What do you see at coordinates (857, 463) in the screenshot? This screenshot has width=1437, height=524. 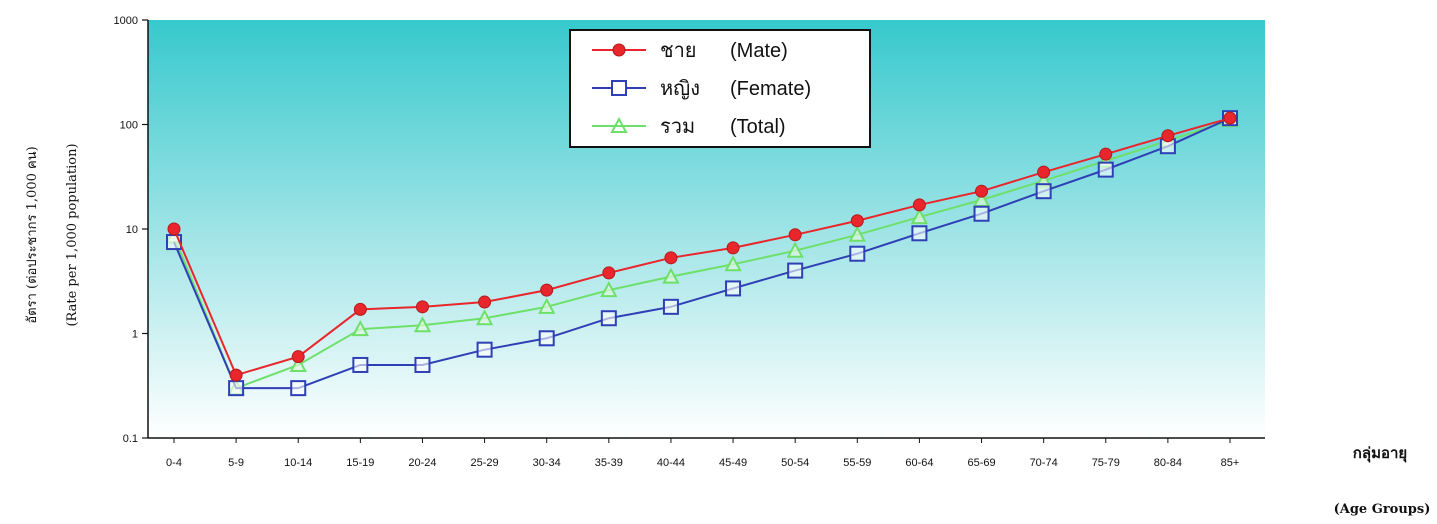 I see `x-tick-label: 55-59` at bounding box center [857, 463].